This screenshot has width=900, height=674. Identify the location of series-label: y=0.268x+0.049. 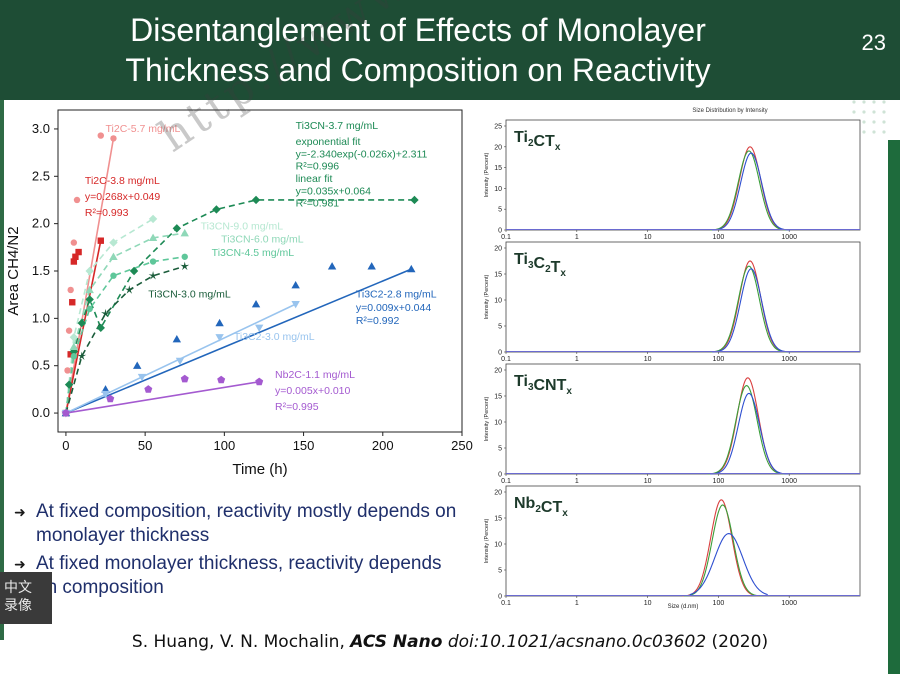
(122, 197).